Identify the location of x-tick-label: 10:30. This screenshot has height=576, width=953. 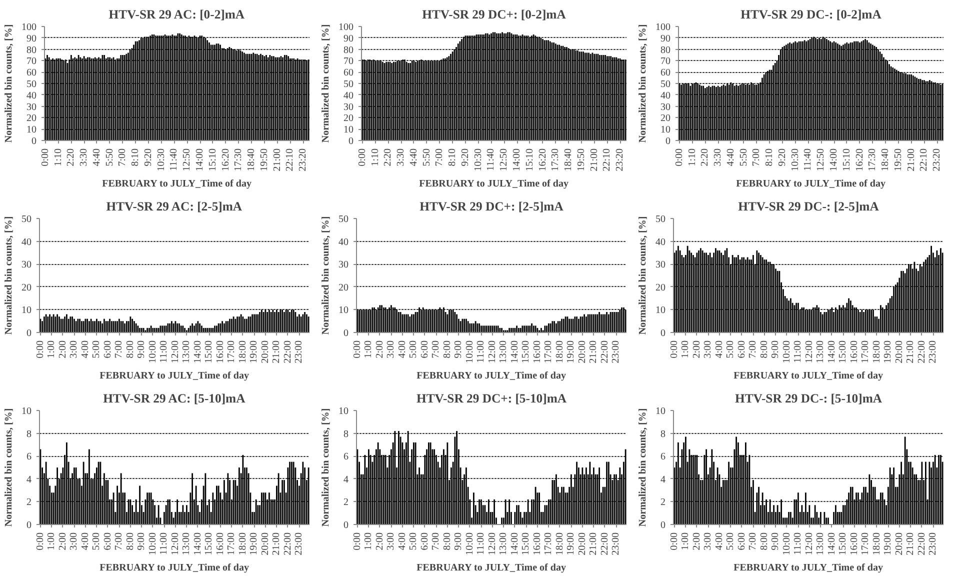
(478, 160).